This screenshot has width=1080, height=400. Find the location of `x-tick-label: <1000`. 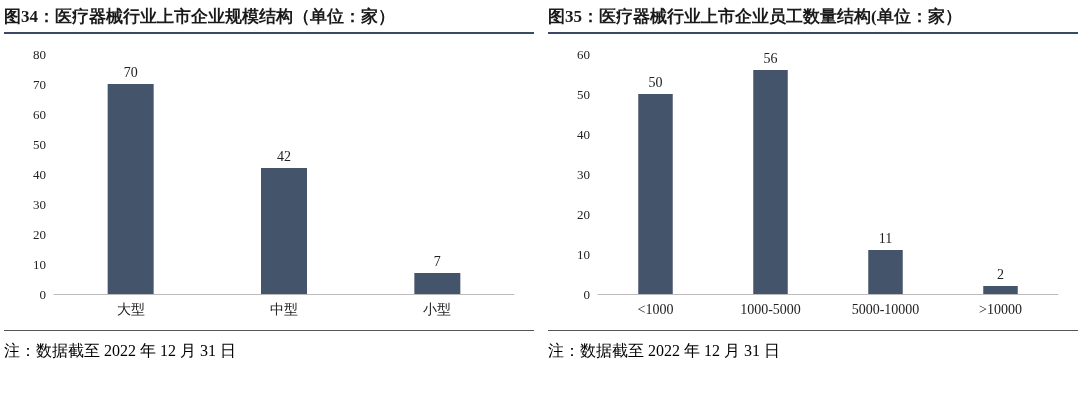

x-tick-label: <1000 is located at coordinates (655, 309).